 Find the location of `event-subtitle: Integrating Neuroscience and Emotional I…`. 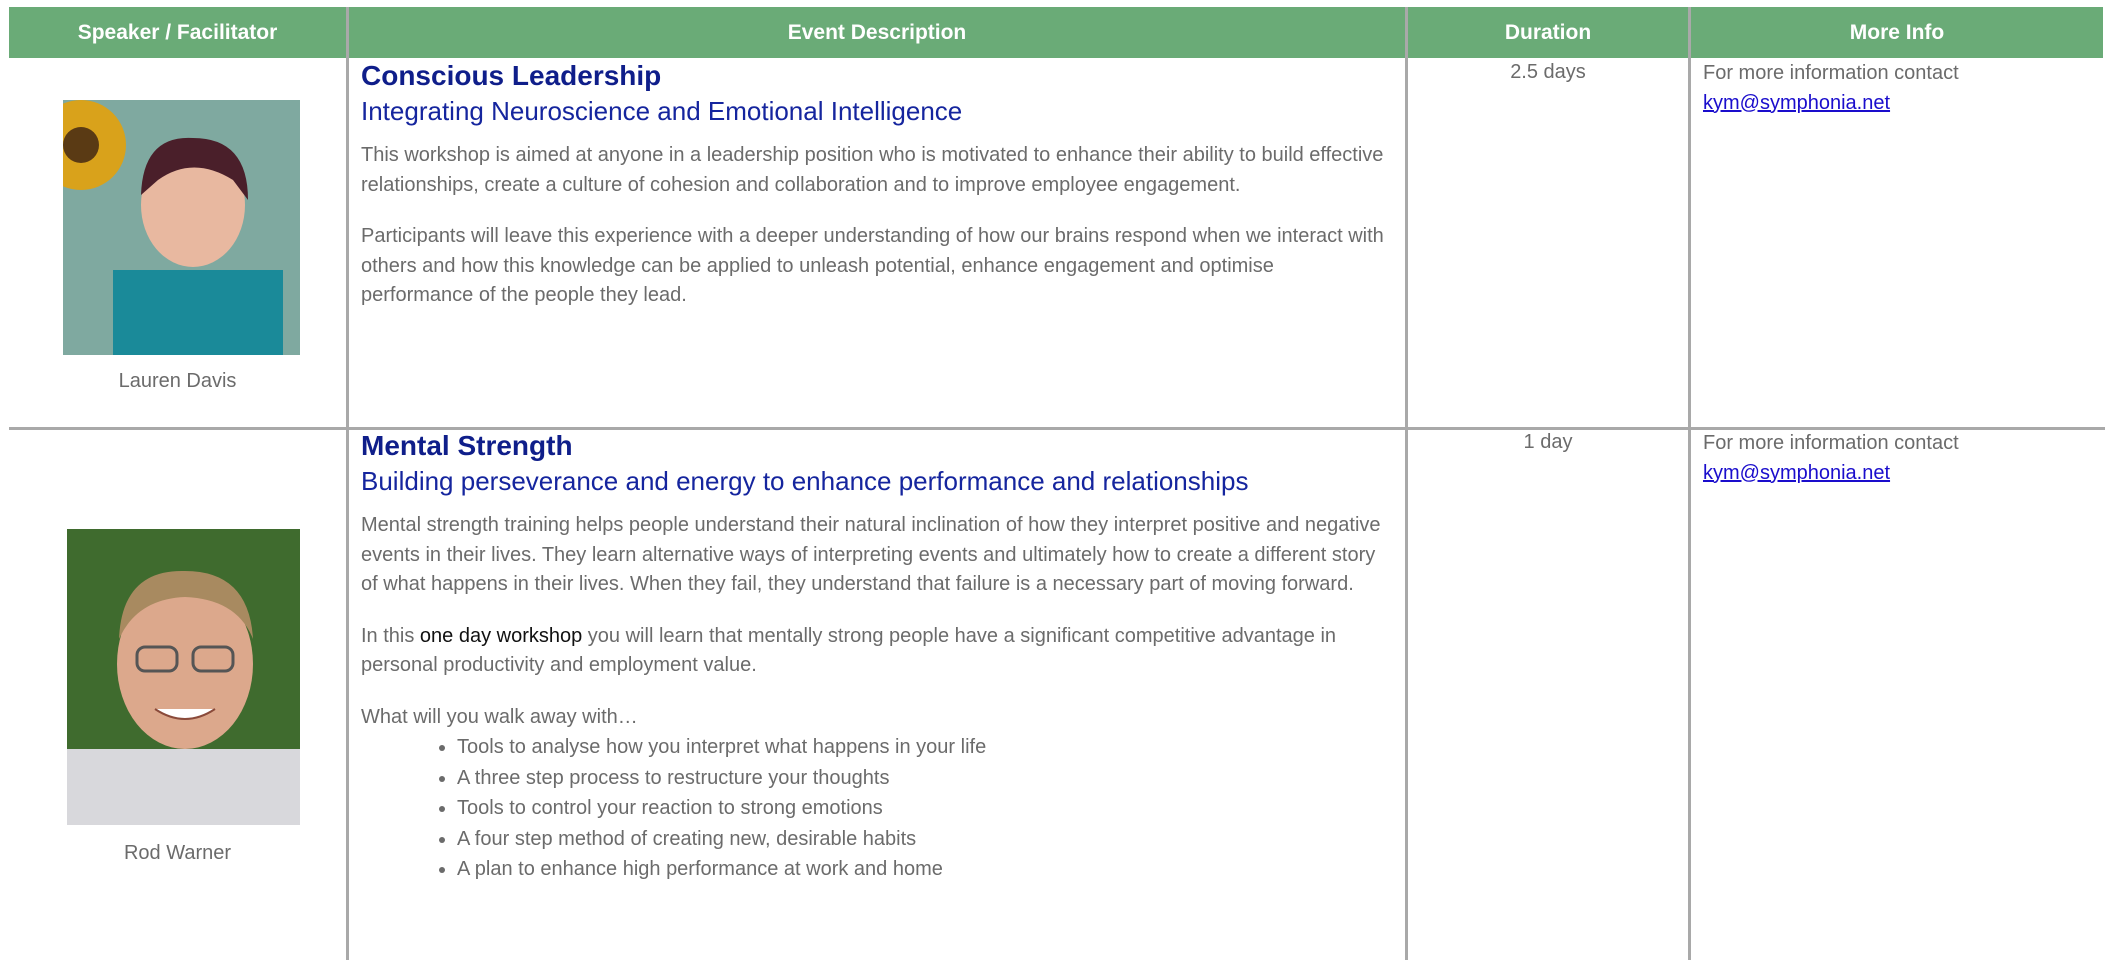

event-subtitle: Integrating Neuroscience and Emotional I… is located at coordinates (662, 111).